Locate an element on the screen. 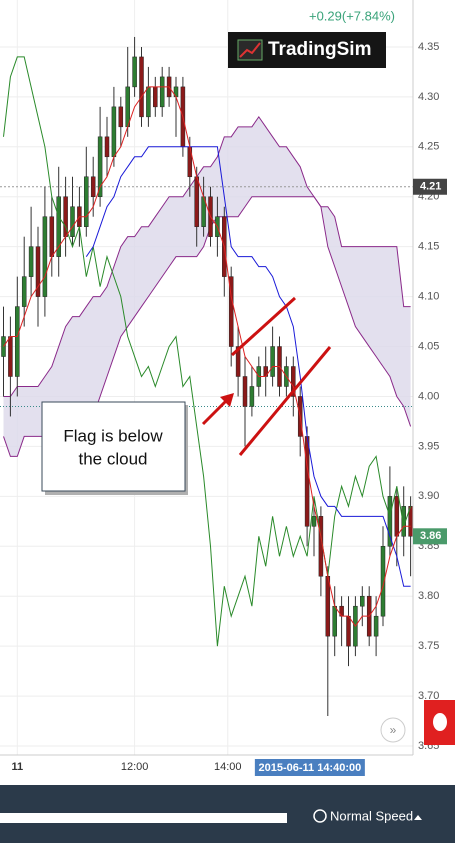 The image size is (455, 843). note-box is located at coordinates (113, 446).